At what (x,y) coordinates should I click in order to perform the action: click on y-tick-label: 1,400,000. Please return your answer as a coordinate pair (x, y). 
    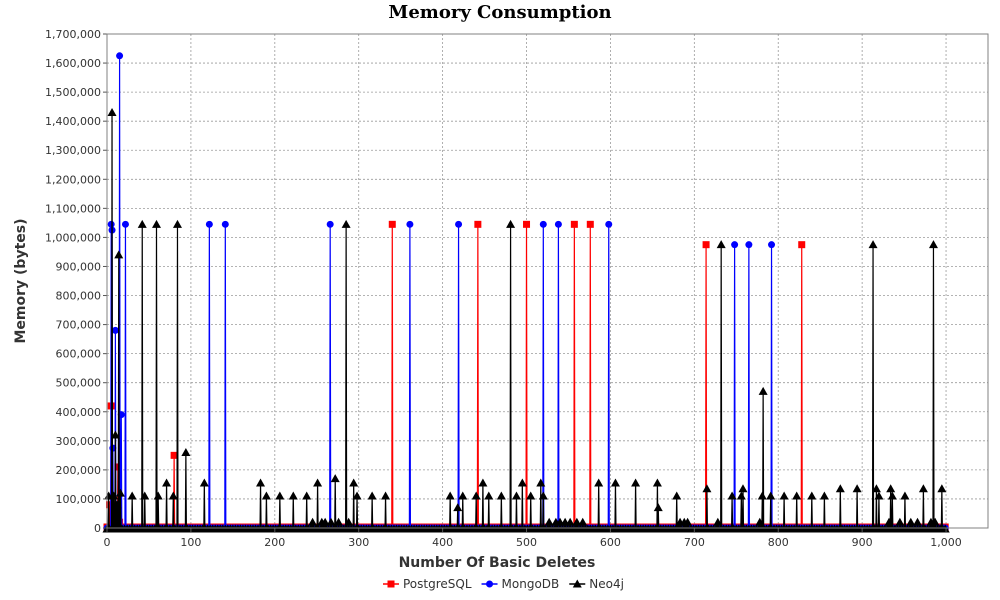
    Looking at the image, I should click on (73, 121).